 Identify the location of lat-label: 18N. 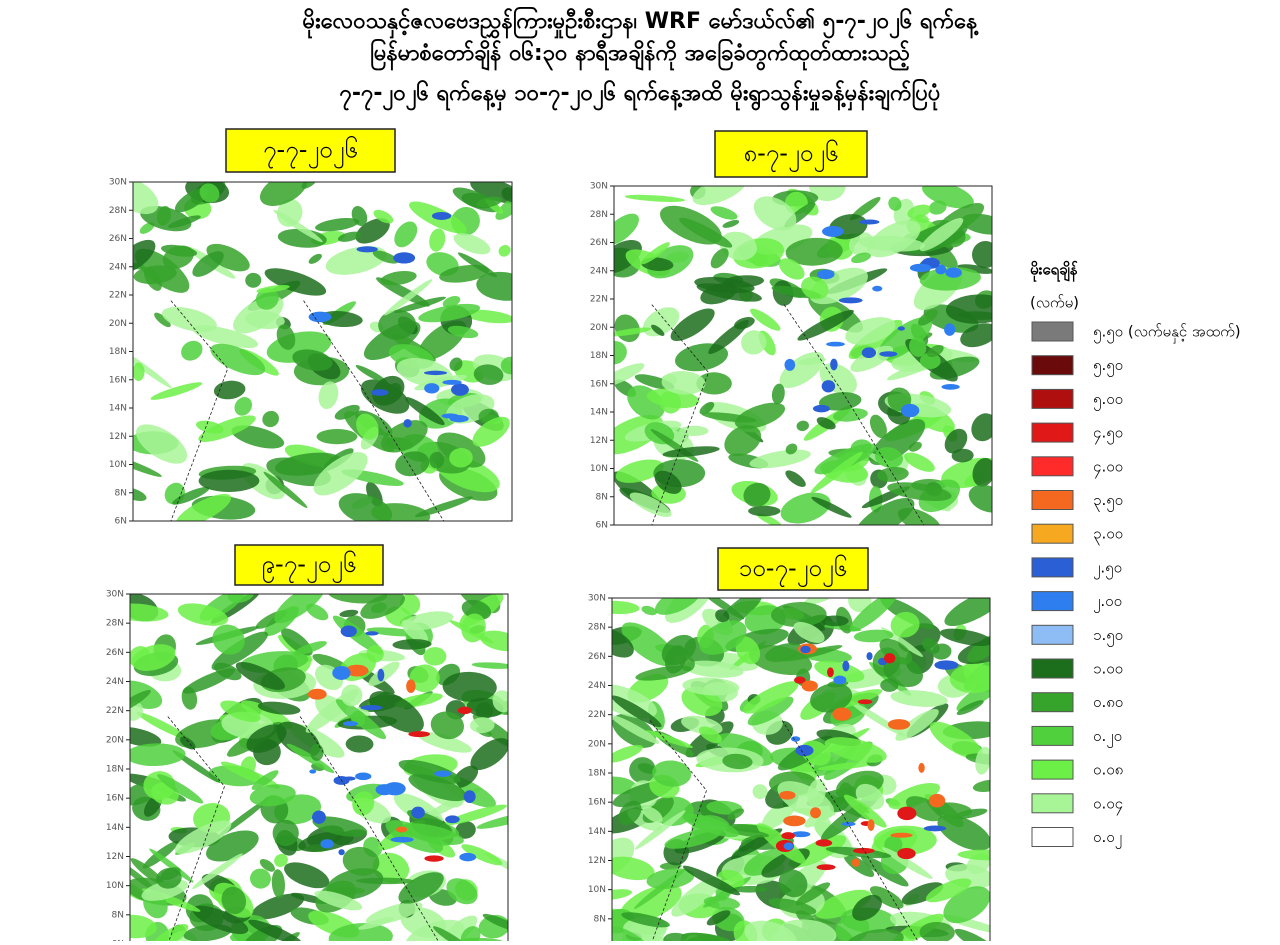
(599, 356).